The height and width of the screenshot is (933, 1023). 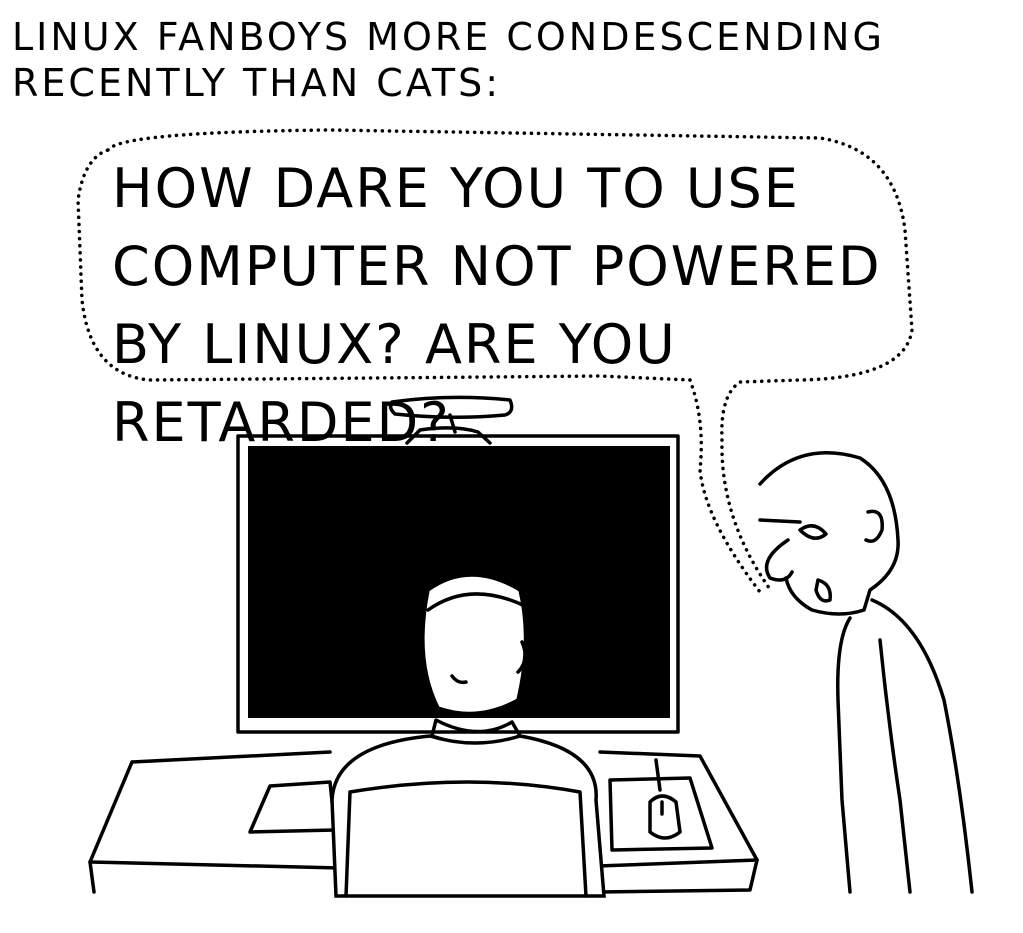 I want to click on desk, so click(x=423, y=822).